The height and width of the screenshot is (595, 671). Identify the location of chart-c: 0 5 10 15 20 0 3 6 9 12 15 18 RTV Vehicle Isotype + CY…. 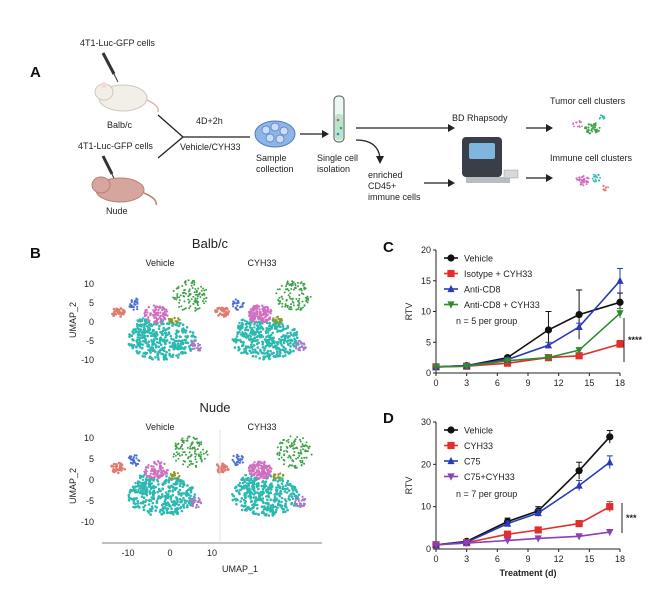
(514, 316).